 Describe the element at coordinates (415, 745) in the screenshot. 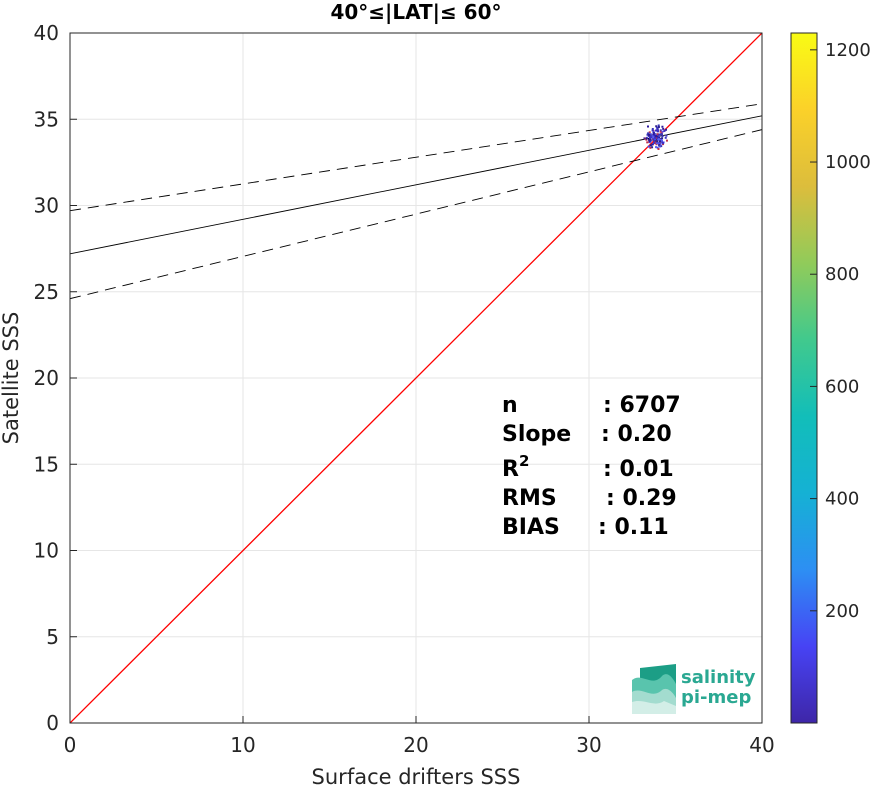

I see `x-tick-label: 20` at that location.